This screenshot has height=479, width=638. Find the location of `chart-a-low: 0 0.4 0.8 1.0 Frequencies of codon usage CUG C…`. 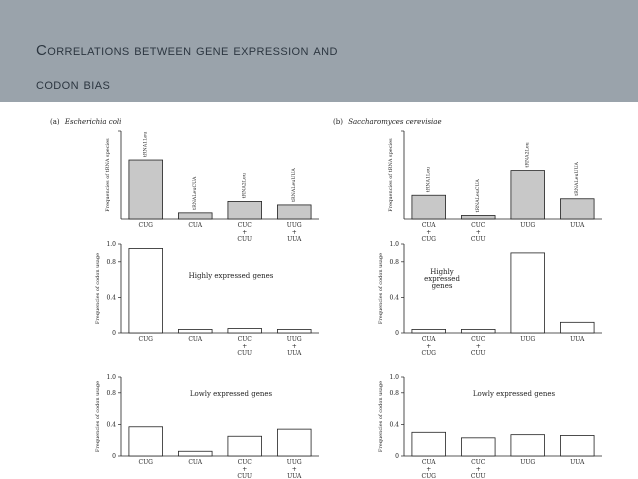

chart-a-low: 0 0.4 0.8 1.0 Frequencies of codon usage CUG C… is located at coordinates (207, 426).